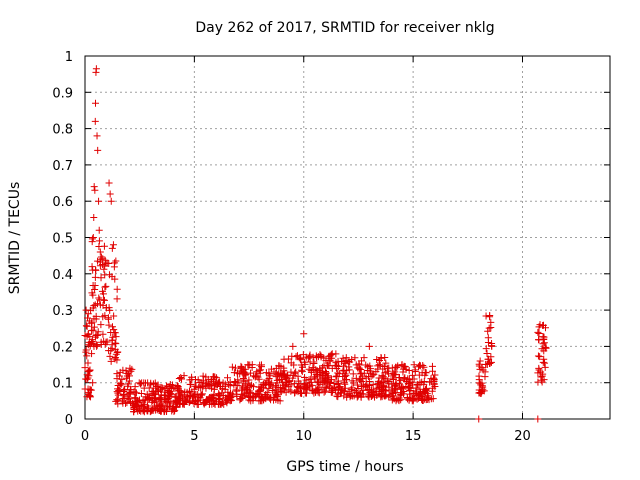  What do you see at coordinates (62, 239) in the screenshot?
I see `y-tick-label: 0.5` at bounding box center [62, 239].